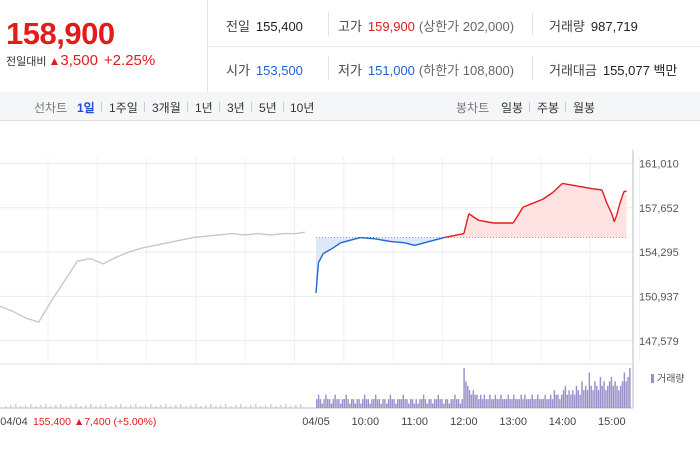  Describe the element at coordinates (316, 422) in the screenshot. I see `x-tick-label: 04/05` at that location.